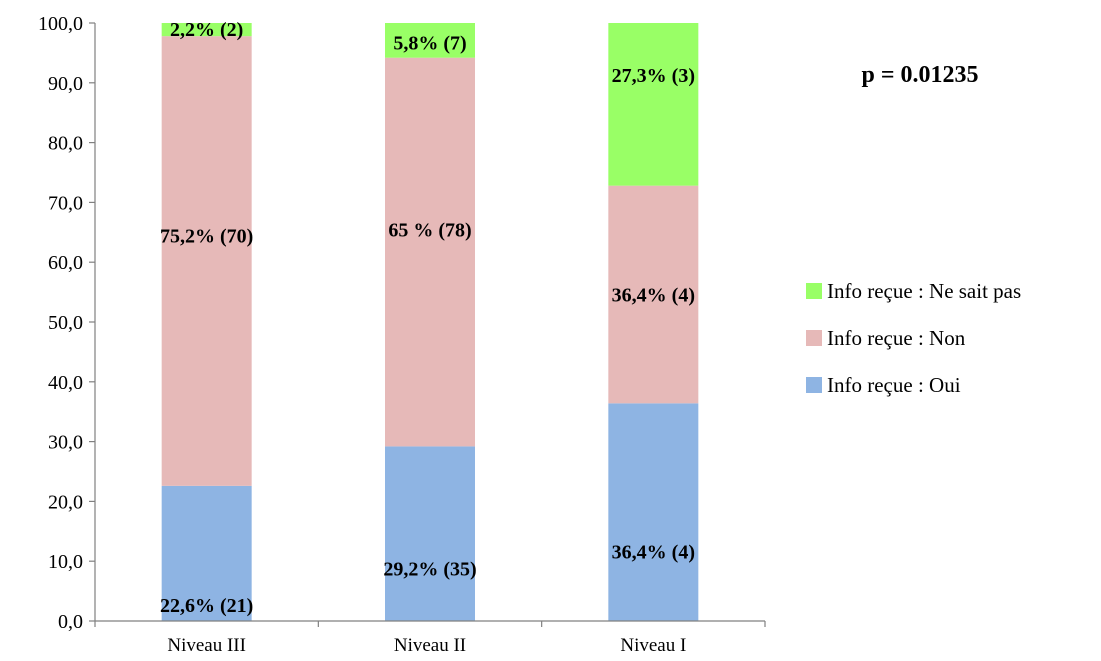  I want to click on x-labels-group: Niveau III Niveau II Niveau I, so click(430, 638).